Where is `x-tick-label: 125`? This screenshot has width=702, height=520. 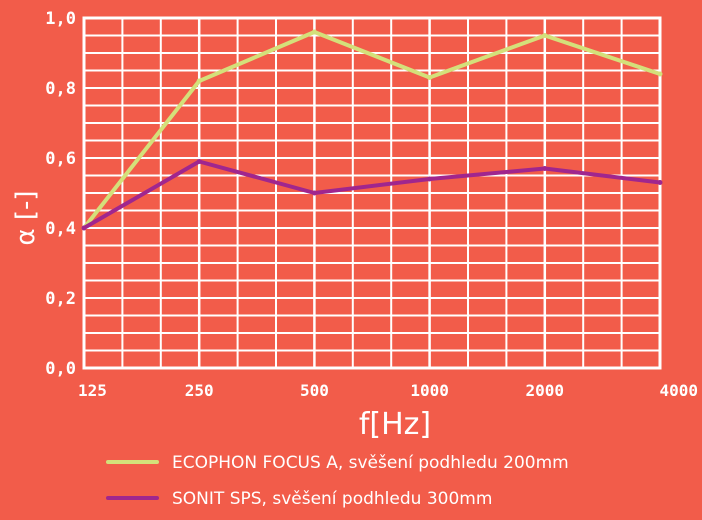 x-tick-label: 125 is located at coordinates (92, 390).